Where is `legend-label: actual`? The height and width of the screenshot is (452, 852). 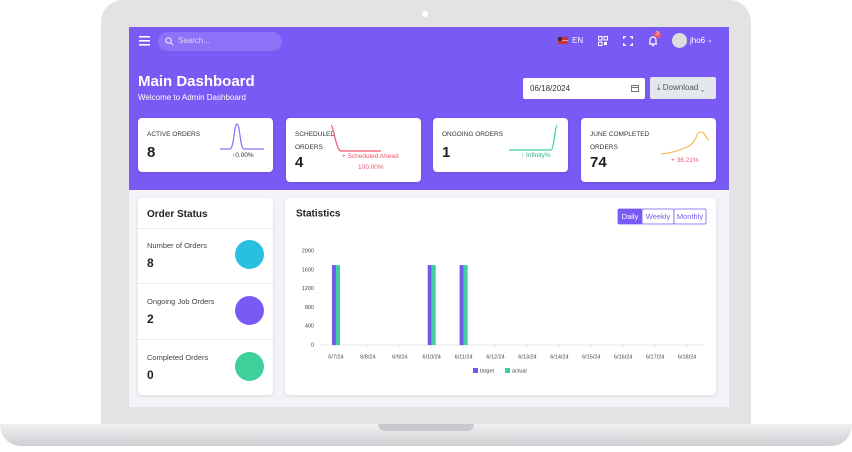 legend-label: actual is located at coordinates (519, 371).